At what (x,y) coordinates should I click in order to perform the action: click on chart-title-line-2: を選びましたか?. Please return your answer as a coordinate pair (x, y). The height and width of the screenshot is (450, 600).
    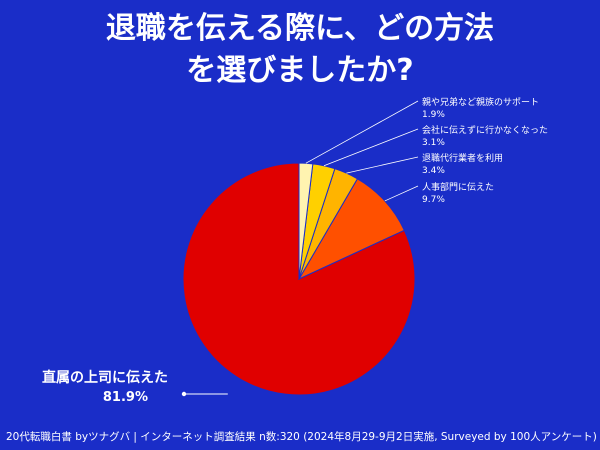
    Looking at the image, I should click on (300, 70).